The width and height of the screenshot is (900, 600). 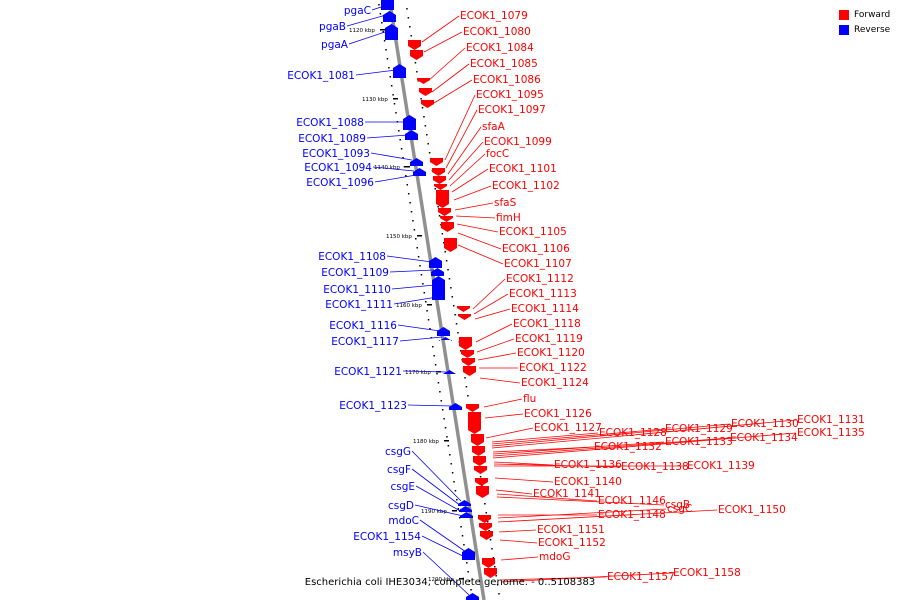 What do you see at coordinates (375, 100) in the screenshot?
I see `tick-label: 1130 kbp` at bounding box center [375, 100].